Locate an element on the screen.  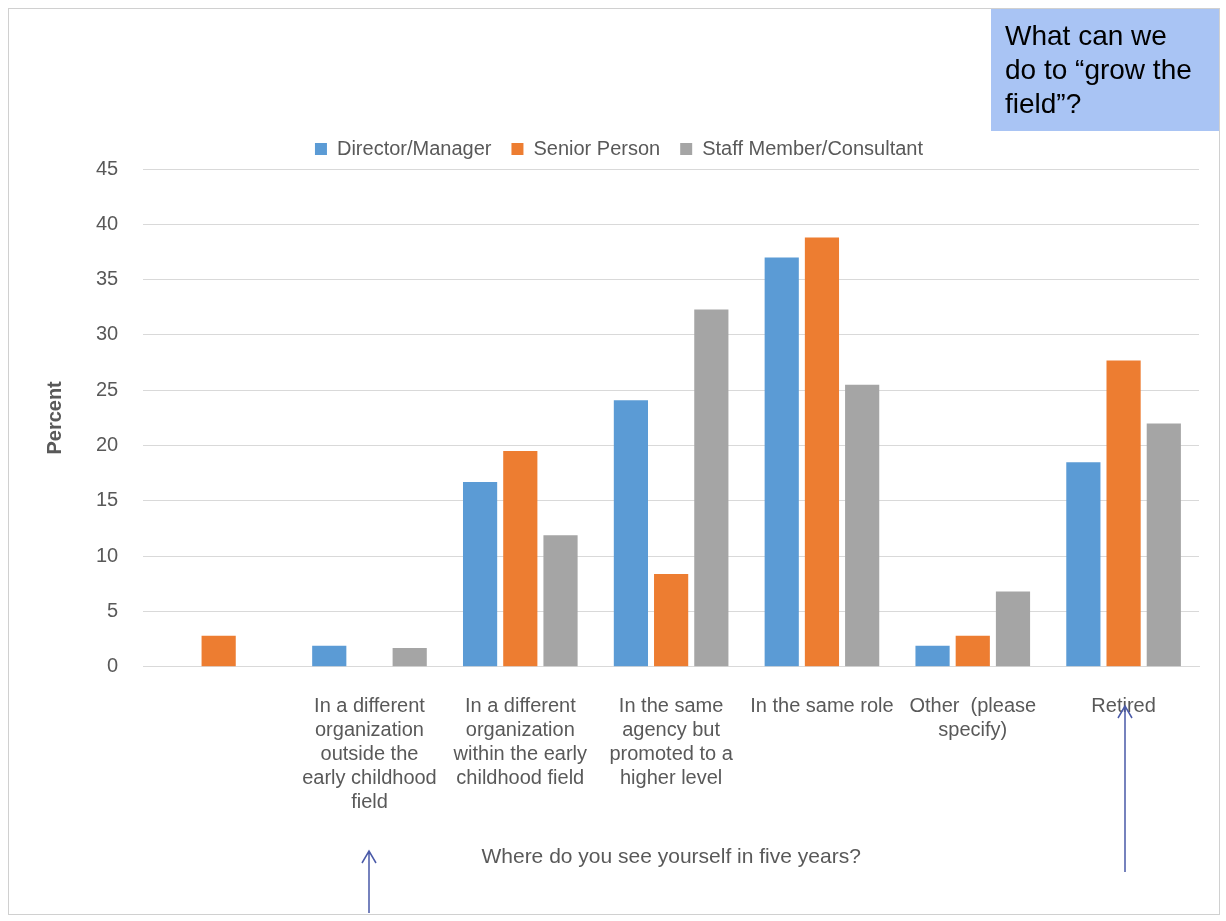
y-tick-label: 30 is located at coordinates (107, 333).